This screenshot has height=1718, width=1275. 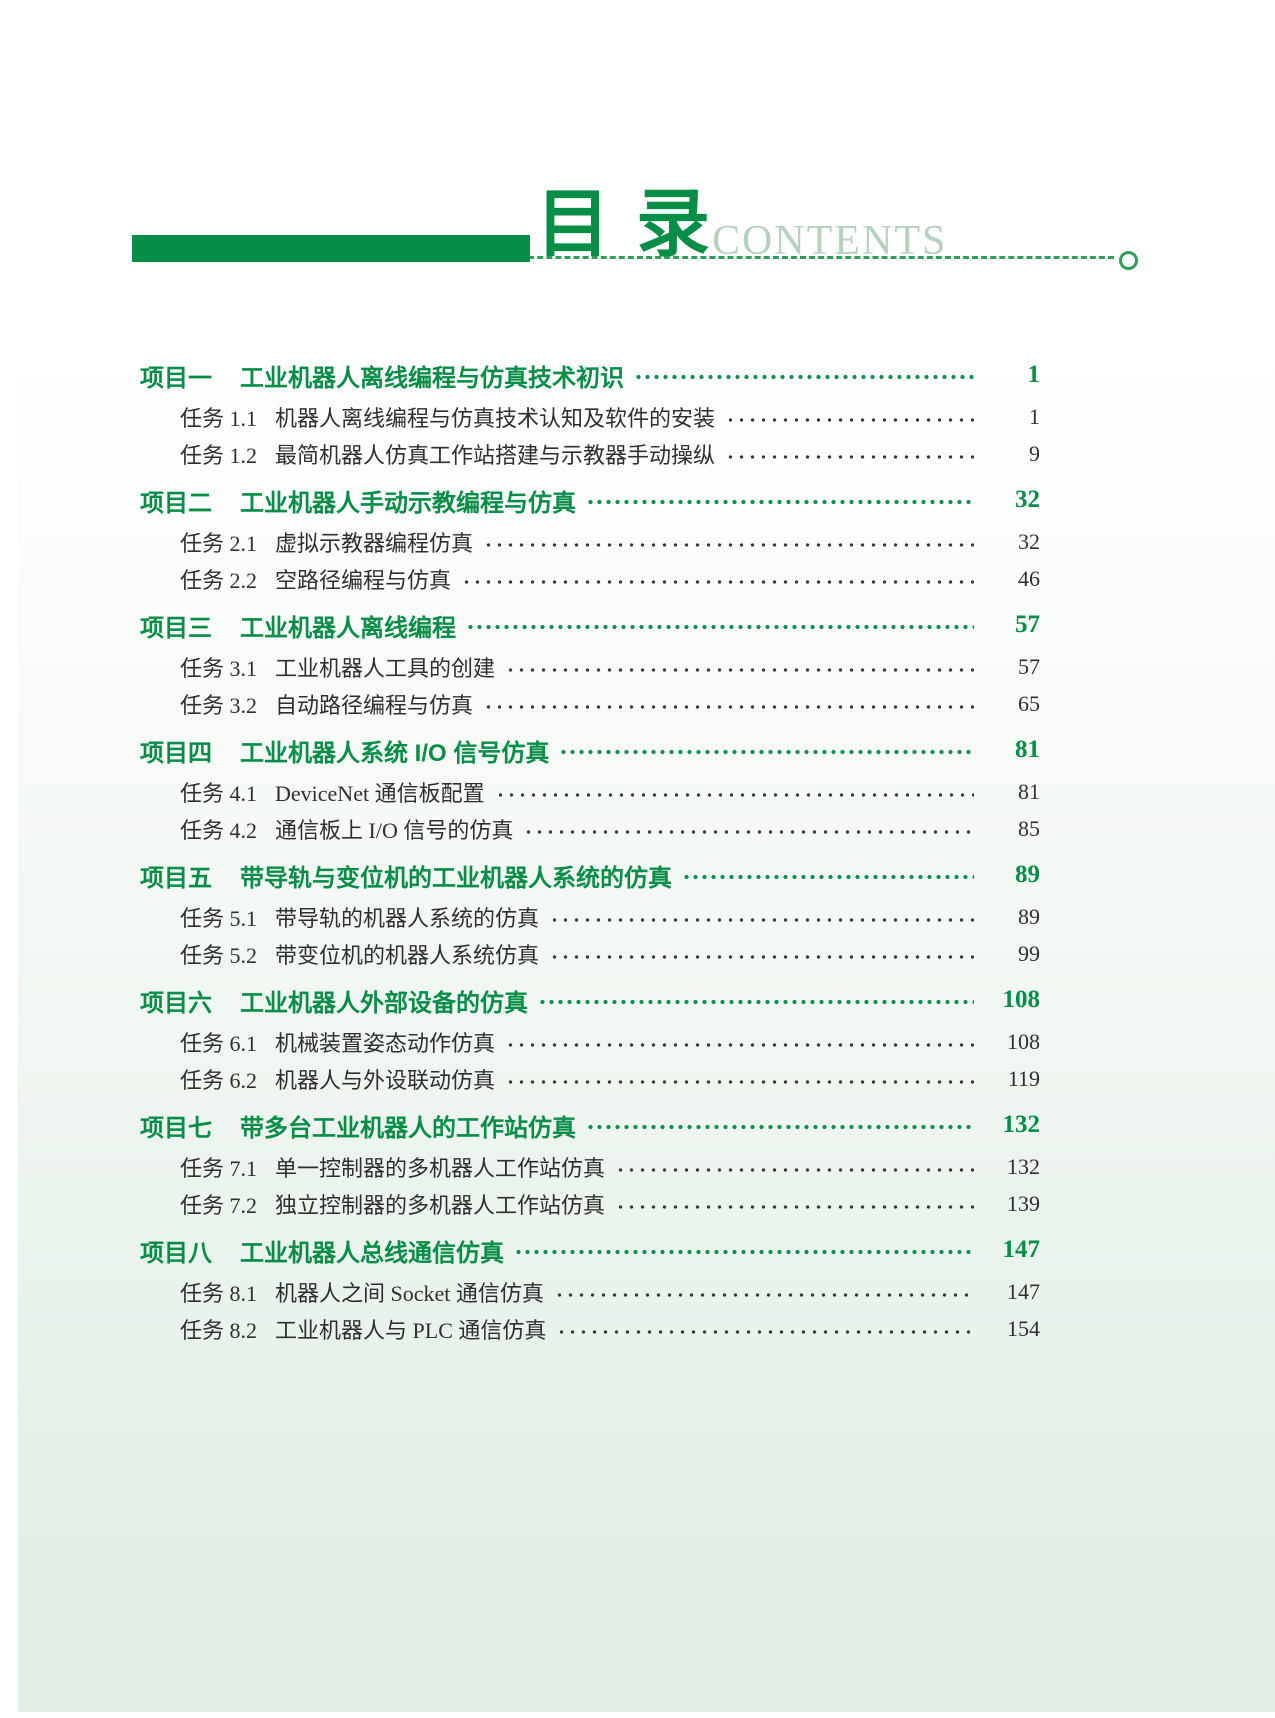 I want to click on toc-task-row: 任务 8.2 工业机器人与 PLC 通信仿真 154, so click(x=590, y=1328).